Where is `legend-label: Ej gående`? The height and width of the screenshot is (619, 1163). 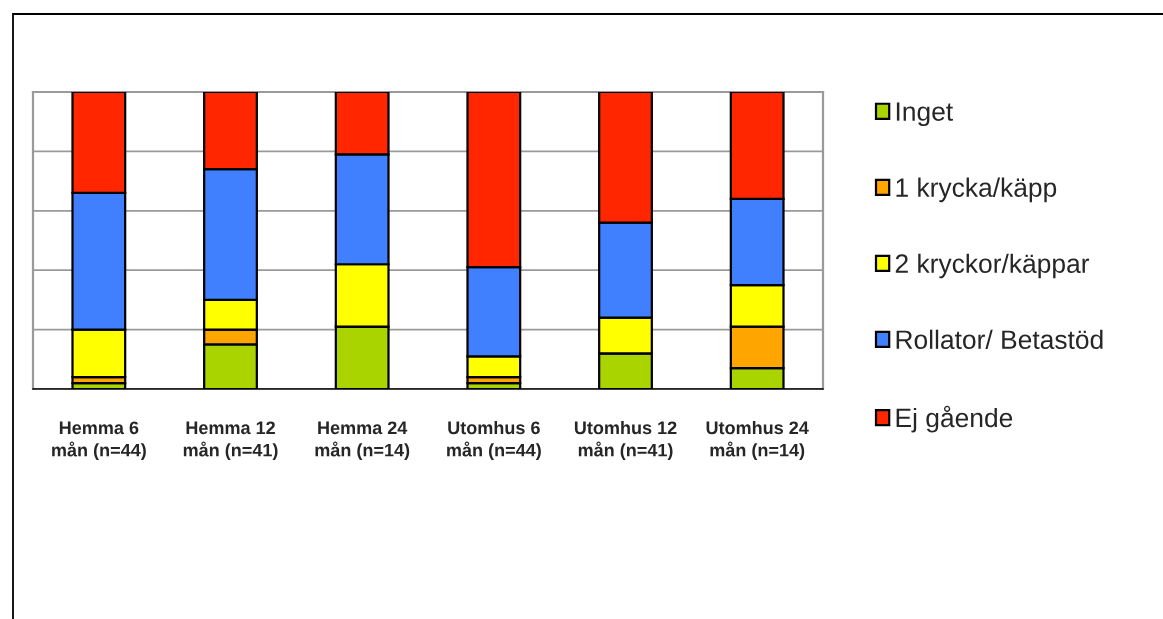
legend-label: Ej gående is located at coordinates (954, 419).